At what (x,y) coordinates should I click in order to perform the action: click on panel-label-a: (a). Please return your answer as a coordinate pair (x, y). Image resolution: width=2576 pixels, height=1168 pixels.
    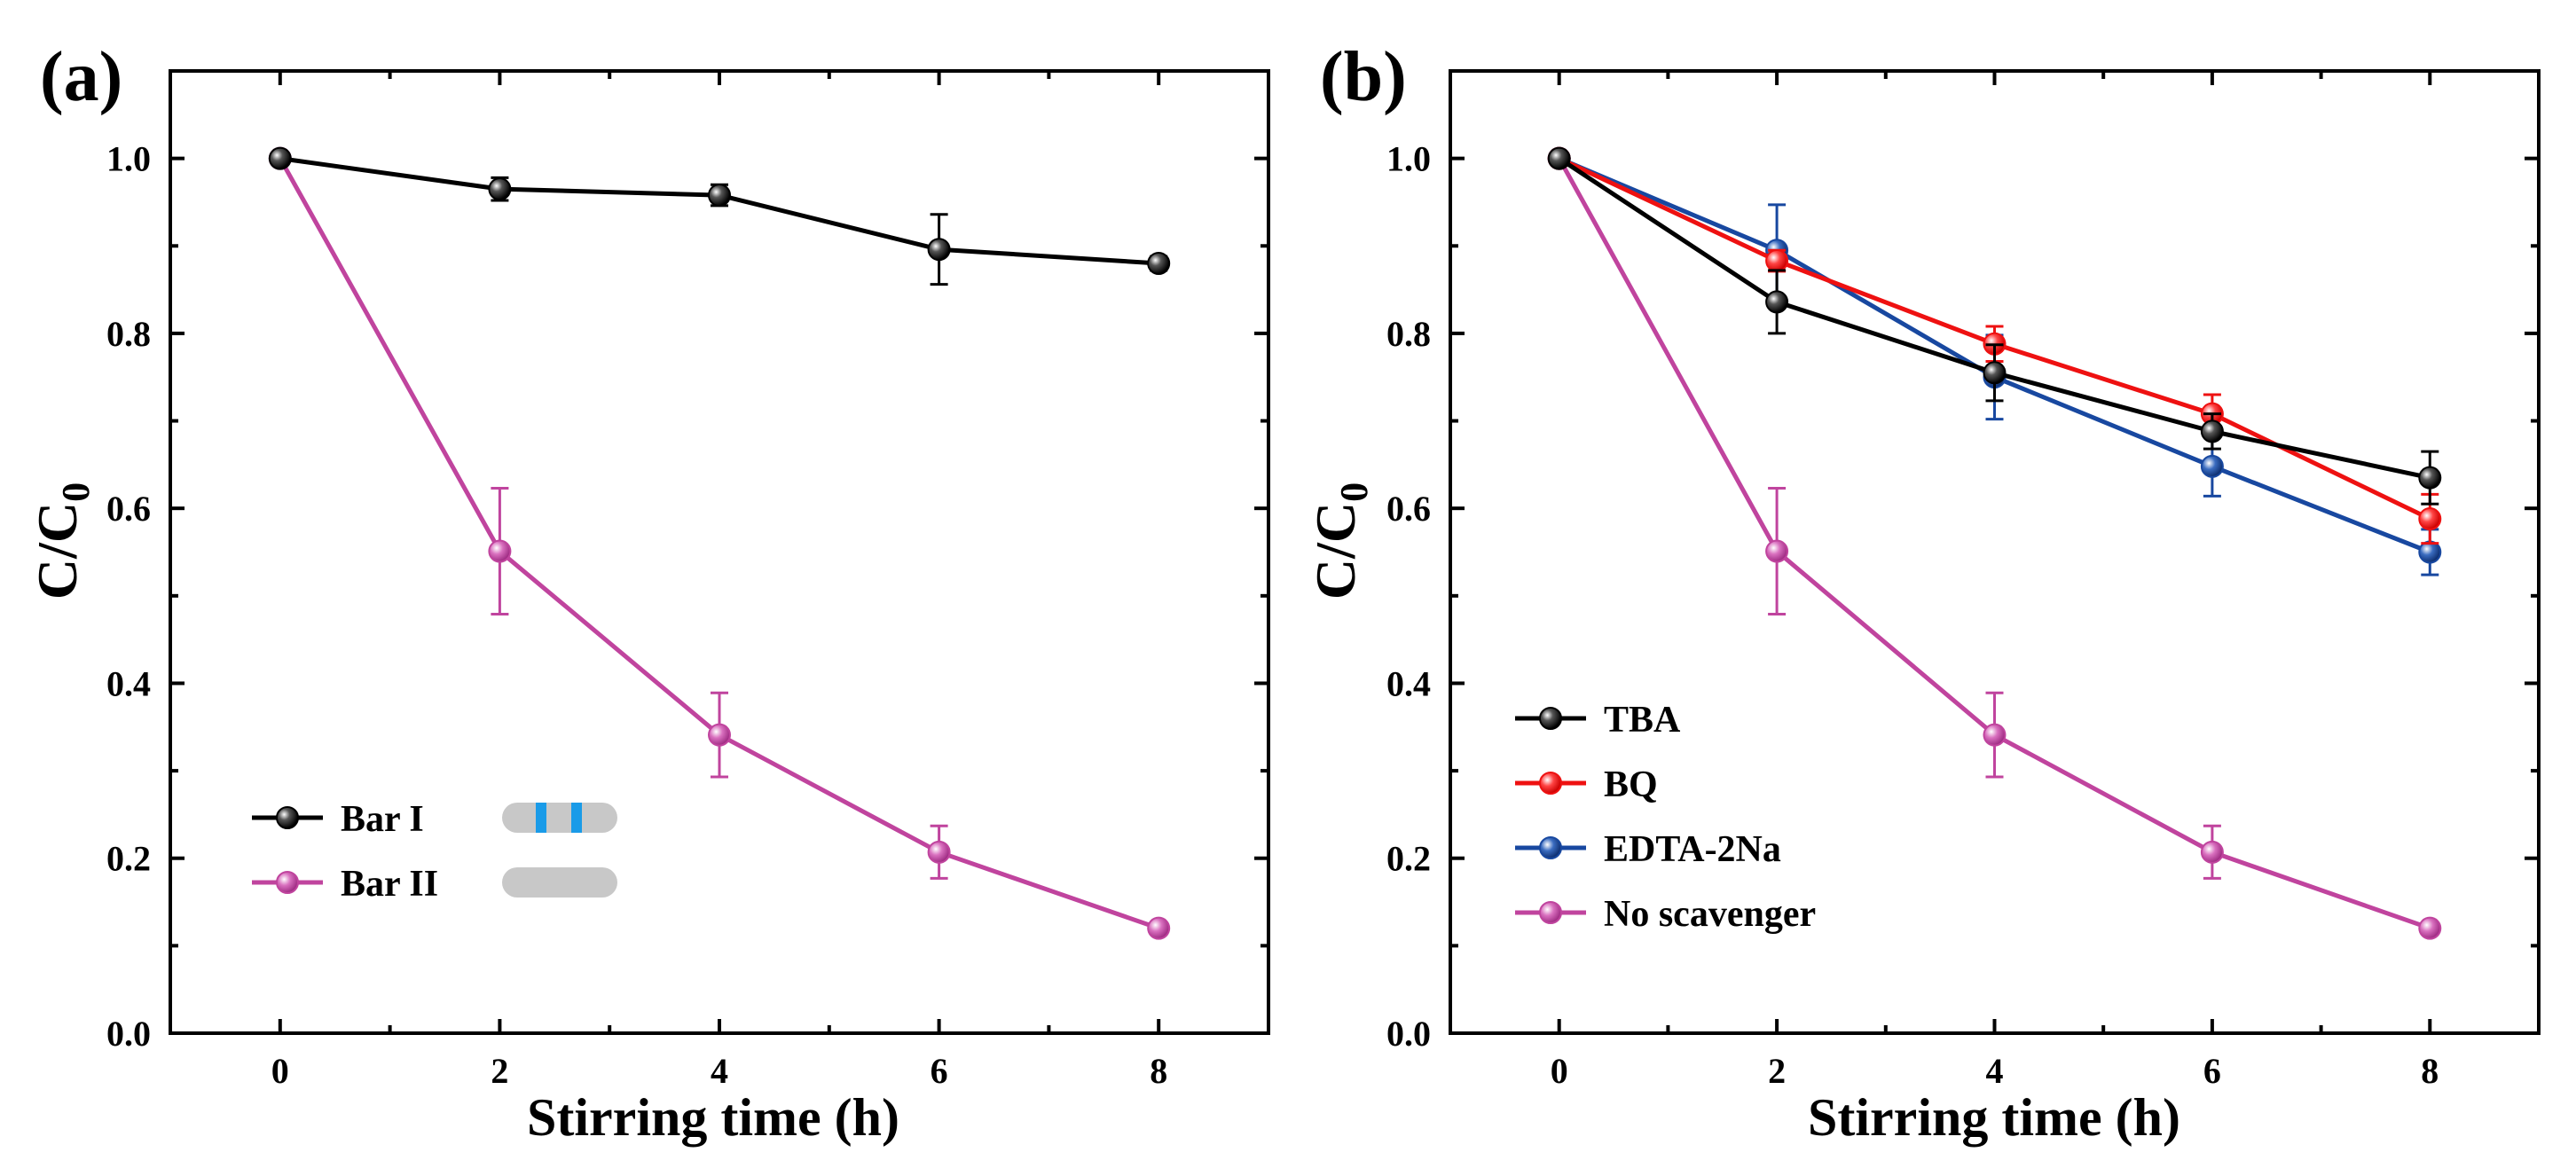
    Looking at the image, I should click on (81, 77).